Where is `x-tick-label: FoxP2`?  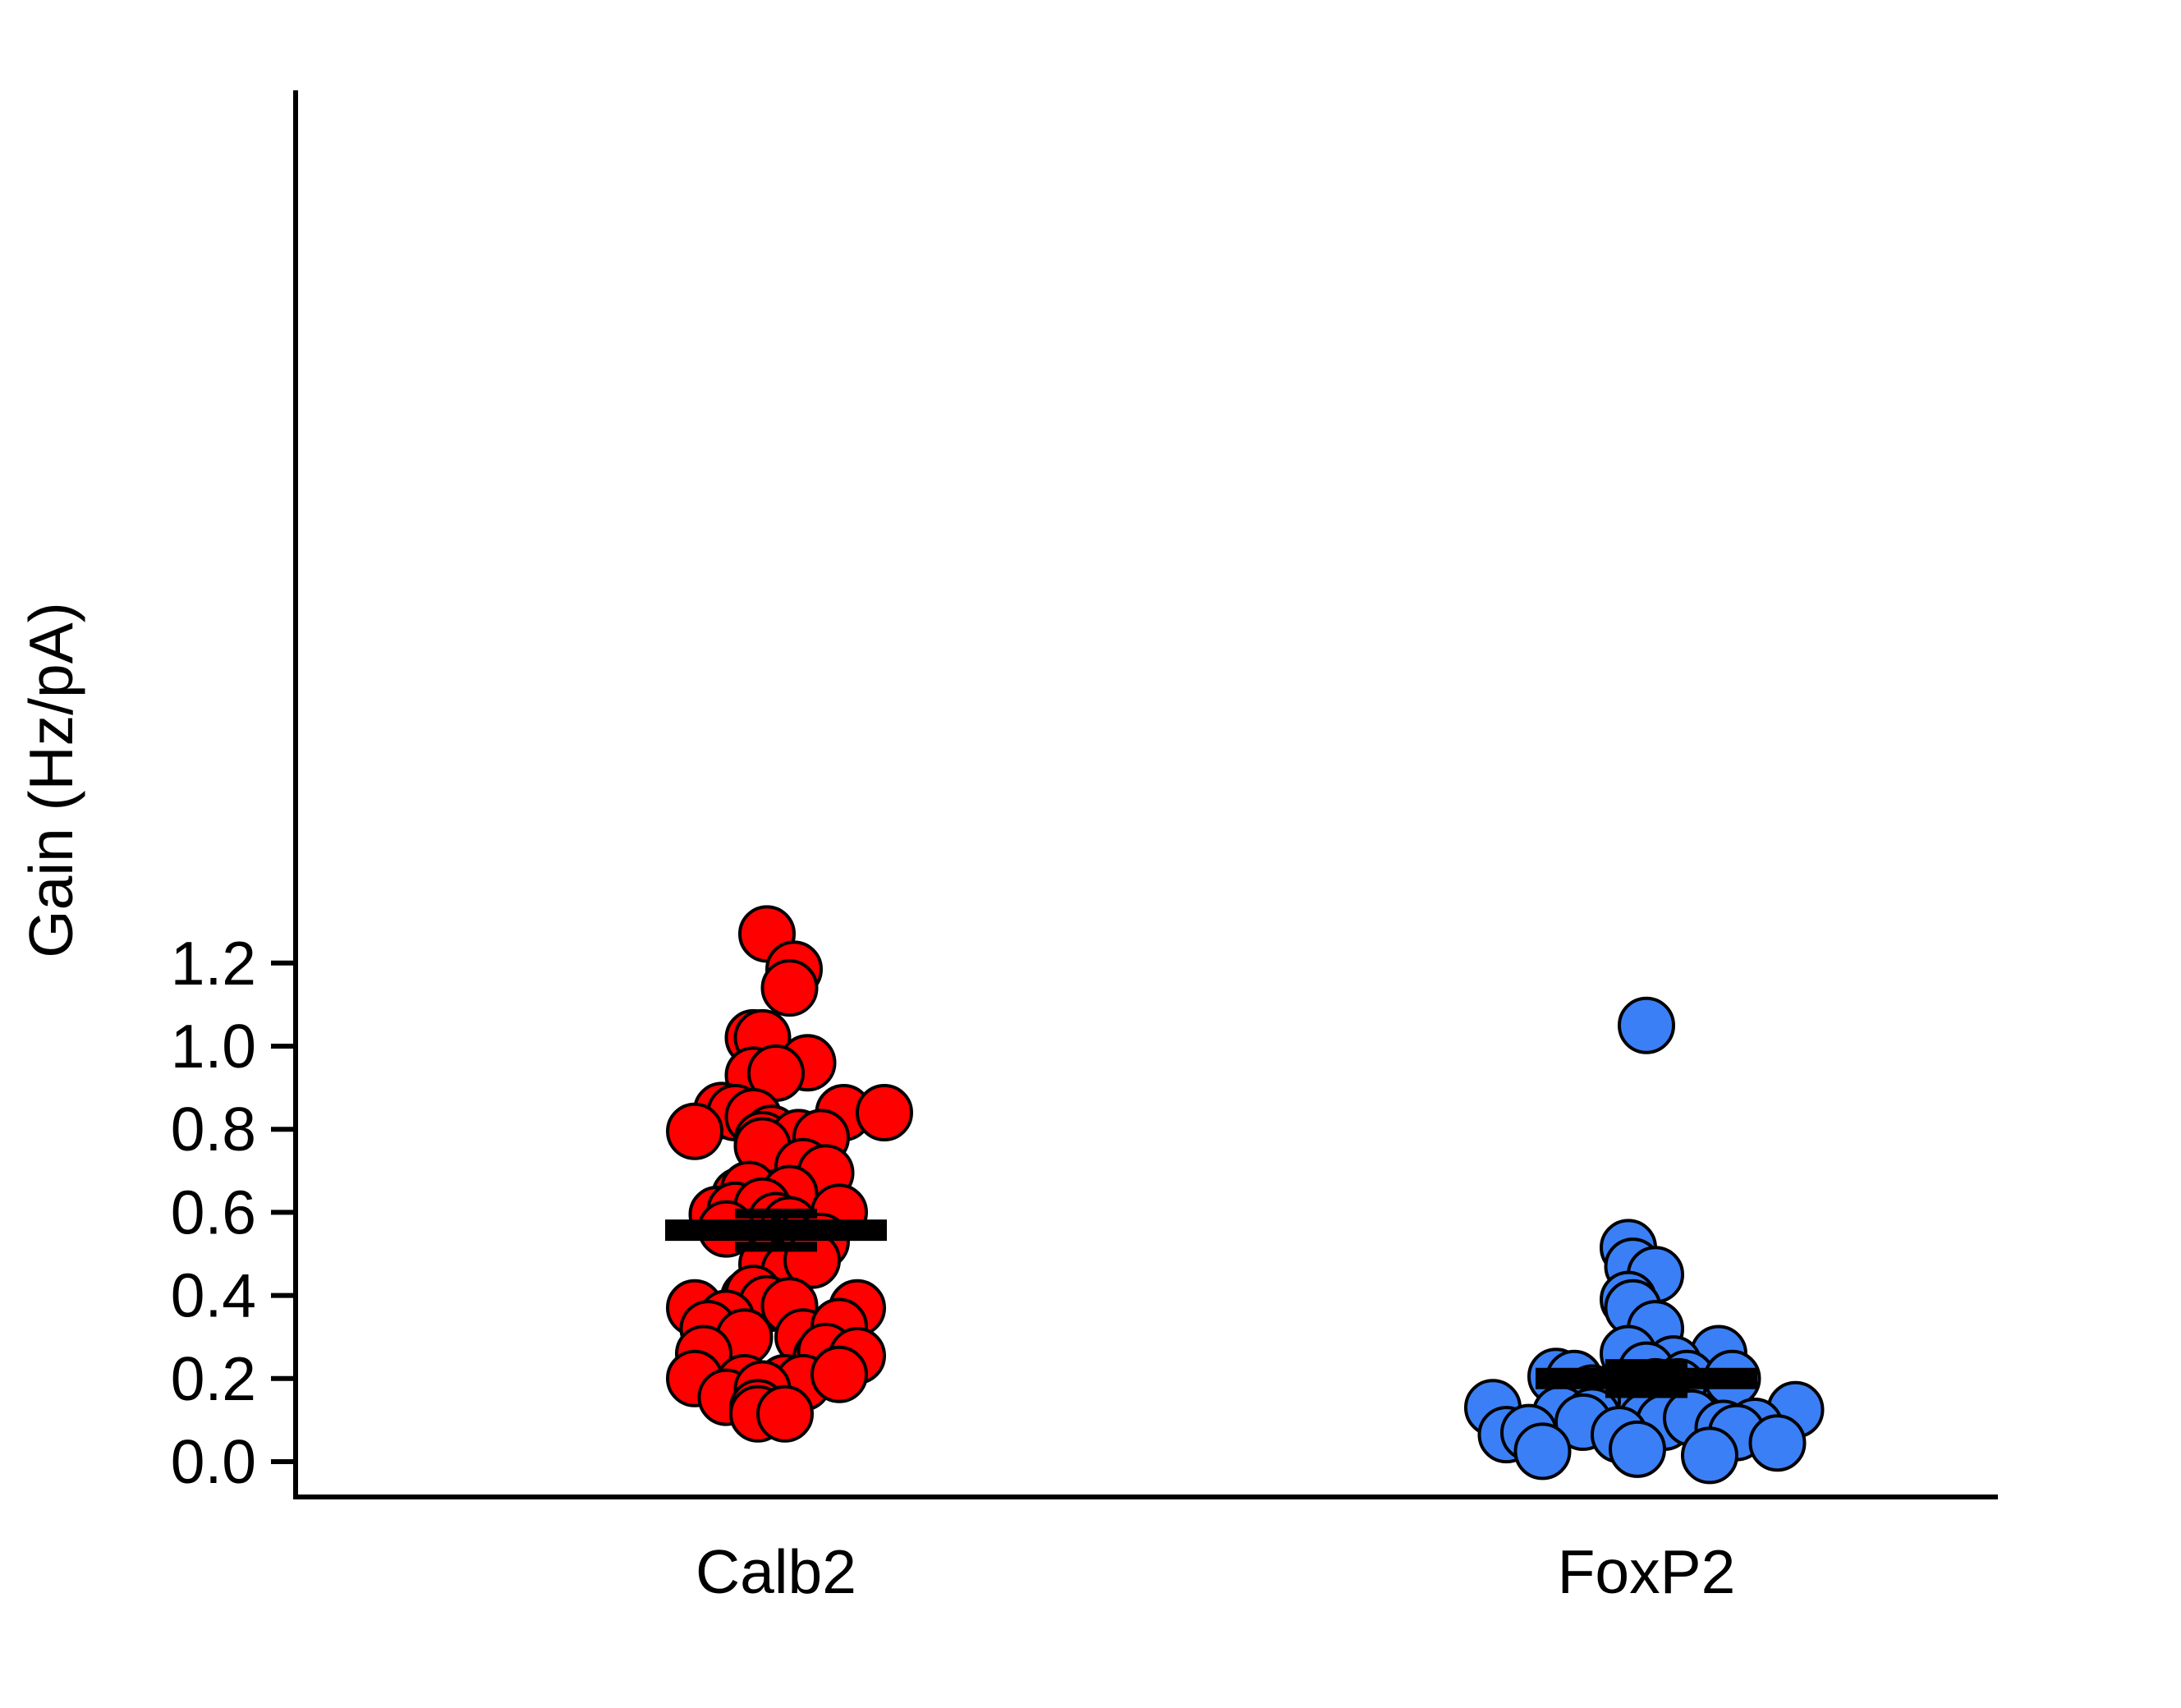
x-tick-label: FoxP2 is located at coordinates (1647, 1571).